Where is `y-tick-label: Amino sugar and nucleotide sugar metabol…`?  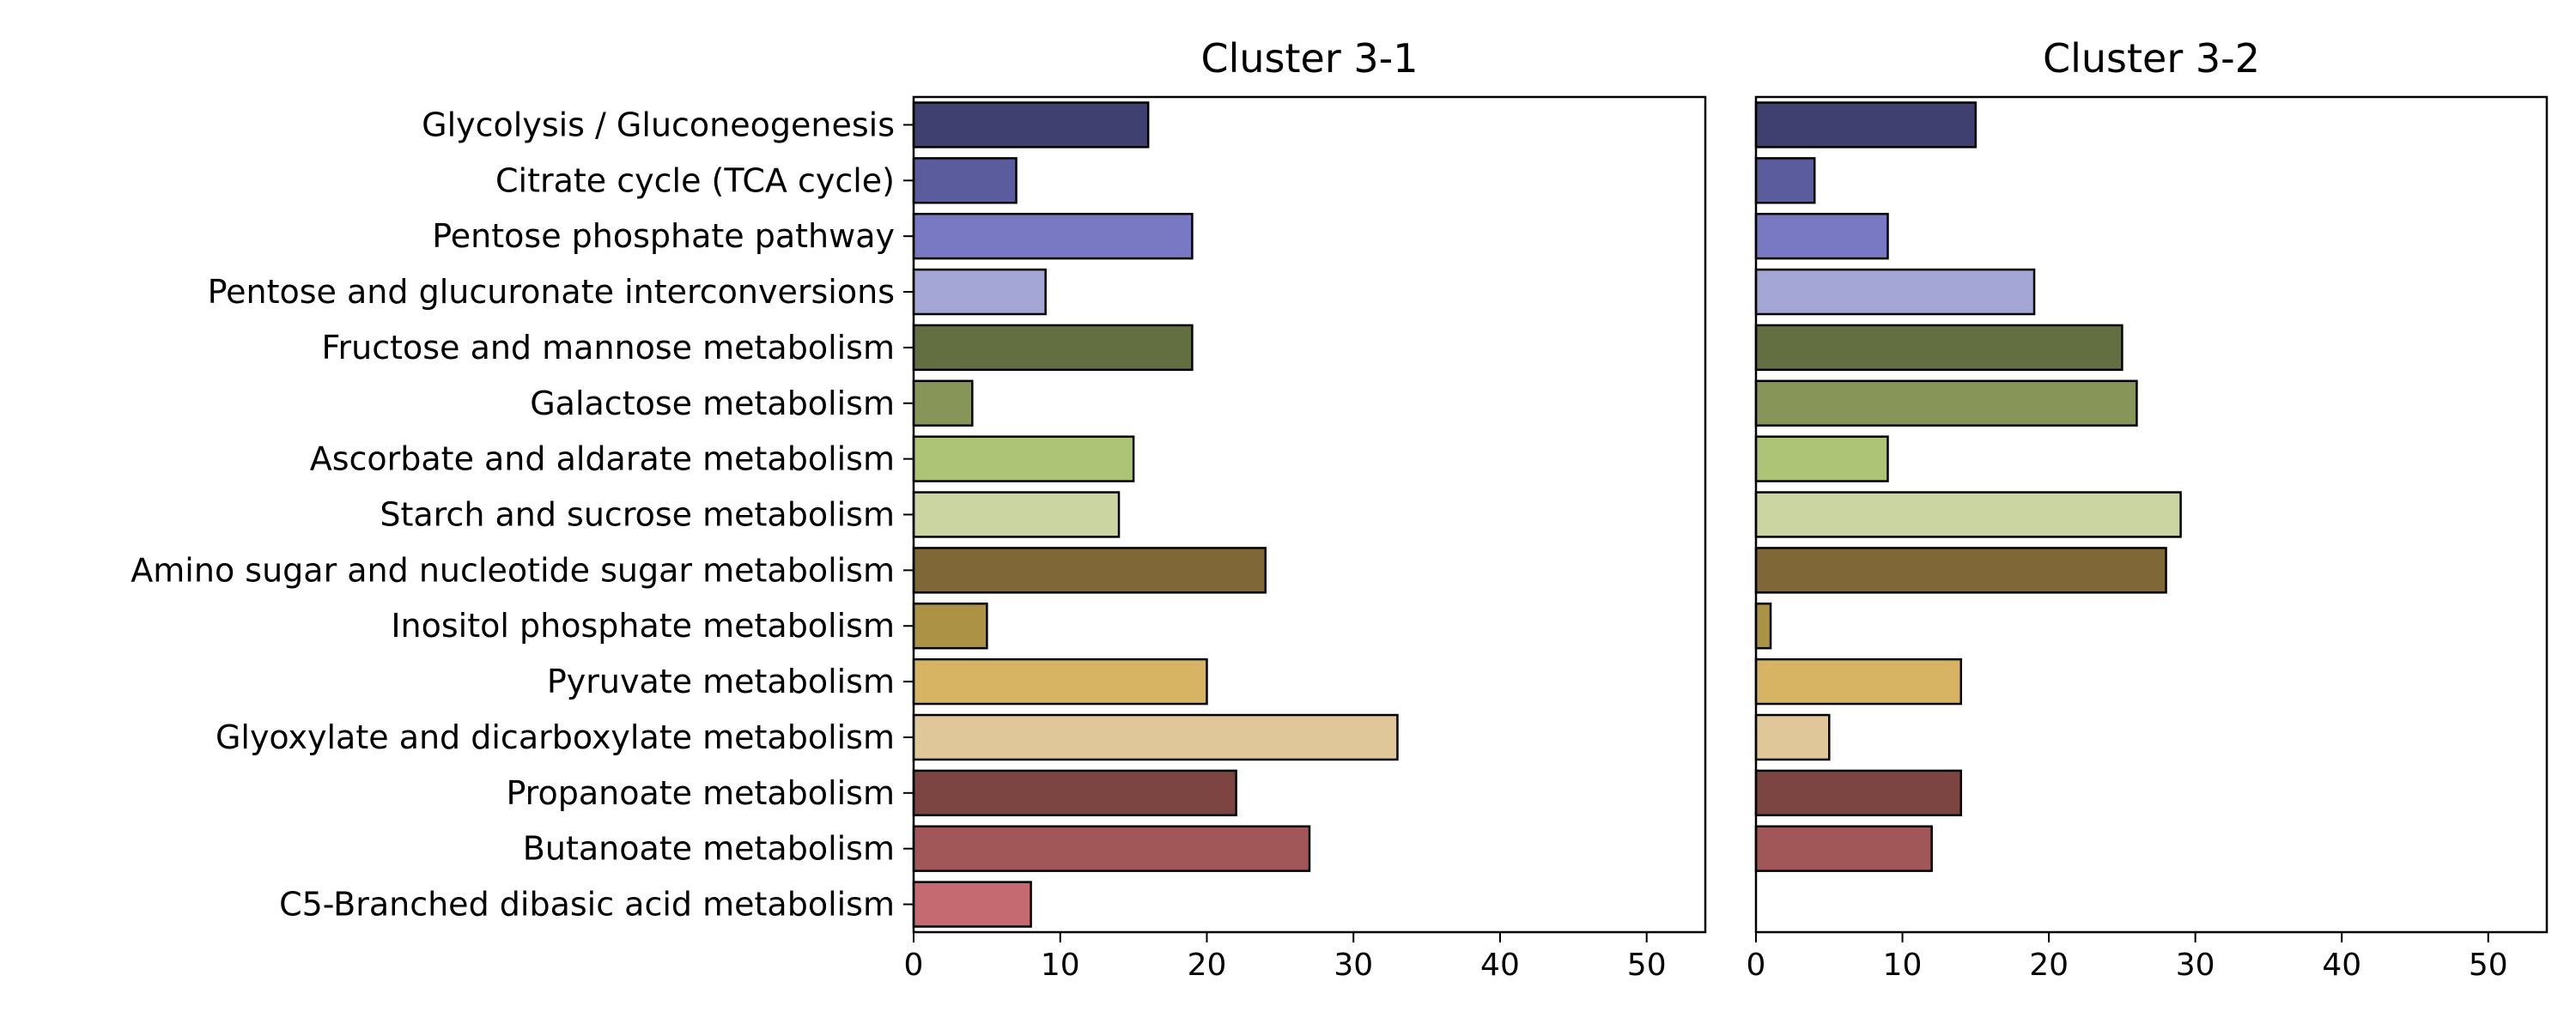 y-tick-label: Amino sugar and nucleotide sugar metabol… is located at coordinates (513, 570).